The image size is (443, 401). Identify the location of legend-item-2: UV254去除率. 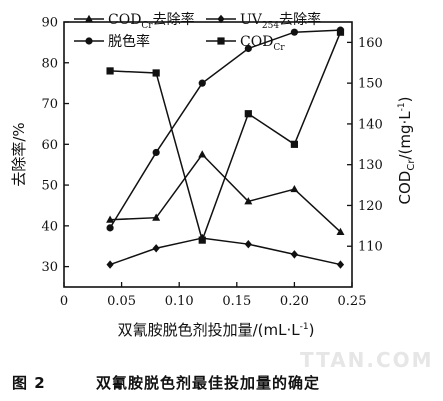
(263, 21).